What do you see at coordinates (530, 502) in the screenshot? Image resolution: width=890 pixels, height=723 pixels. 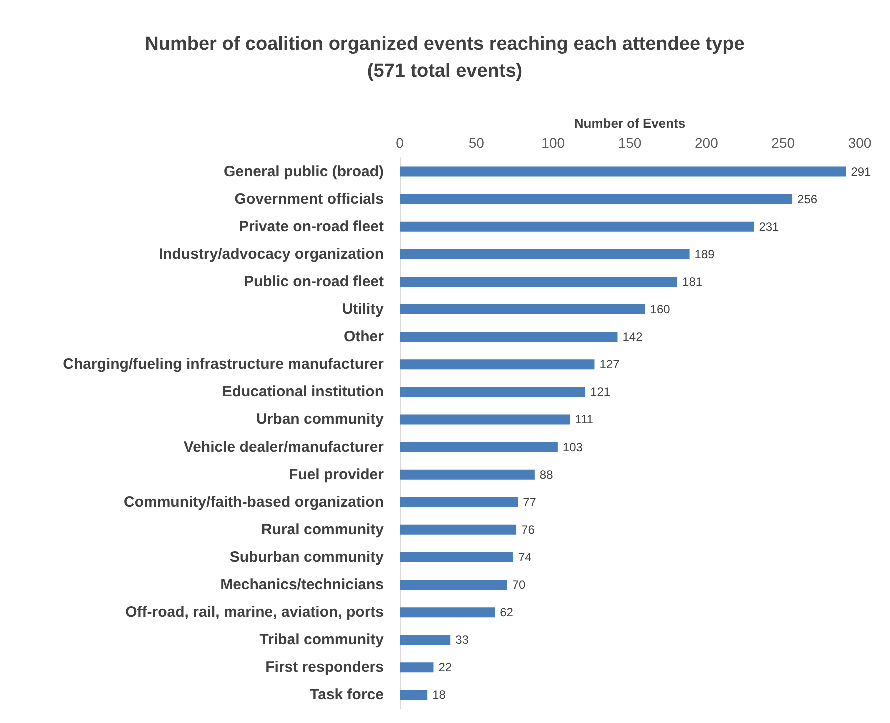 I see `data-label: 77` at bounding box center [530, 502].